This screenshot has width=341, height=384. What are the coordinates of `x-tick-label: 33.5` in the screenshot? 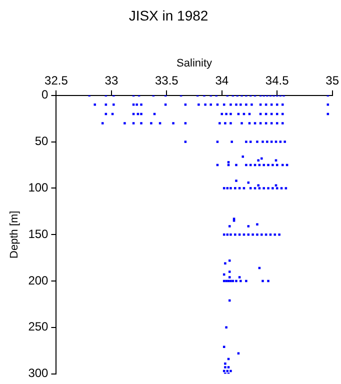 It's located at (166, 81).